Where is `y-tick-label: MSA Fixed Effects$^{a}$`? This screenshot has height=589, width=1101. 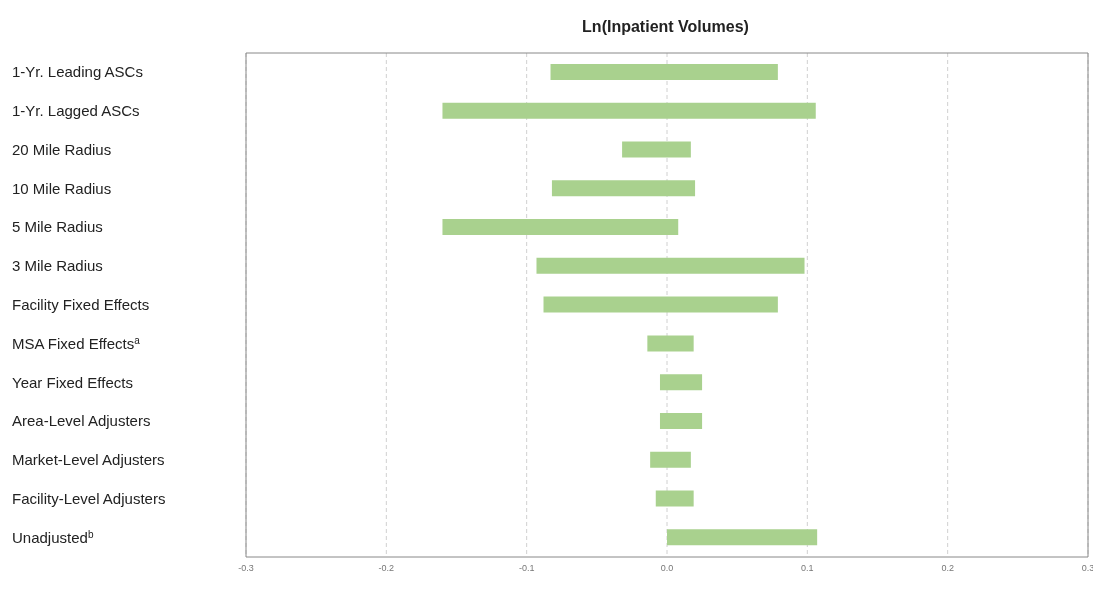
y-tick-label: MSA Fixed Effects$^{a}$ is located at coordinates (76, 343).